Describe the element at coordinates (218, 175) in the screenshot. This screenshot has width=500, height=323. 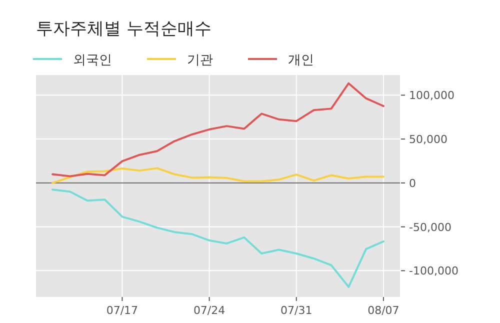
I see `line-series` at that location.